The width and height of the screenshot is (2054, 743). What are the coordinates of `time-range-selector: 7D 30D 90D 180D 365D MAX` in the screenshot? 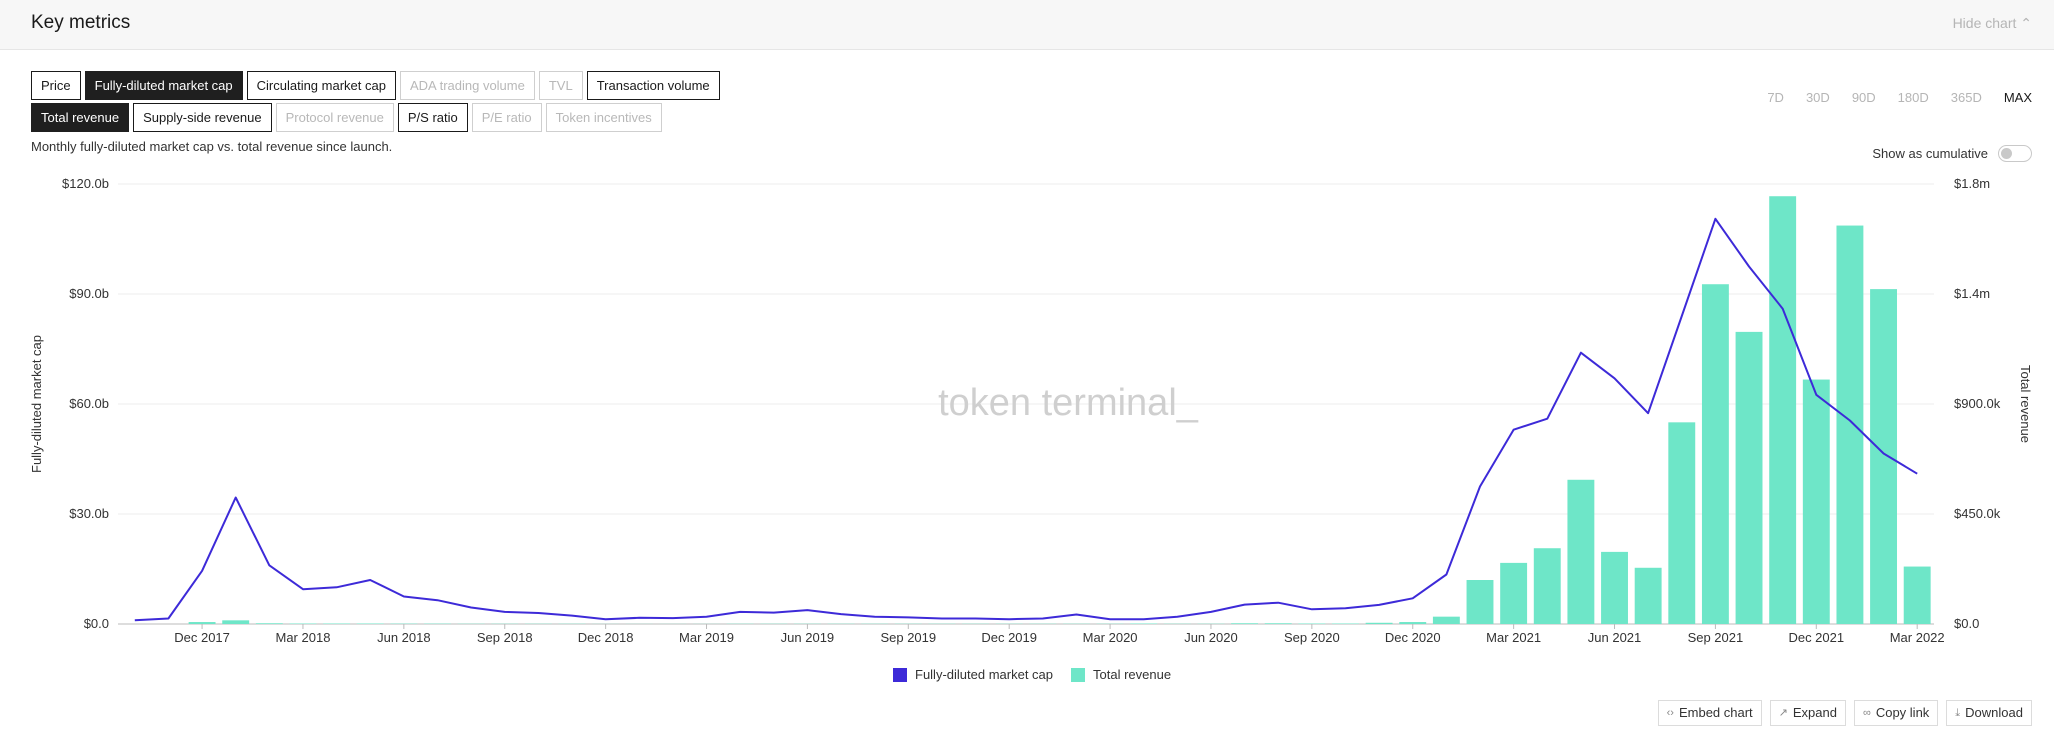 It's located at (1888, 97).